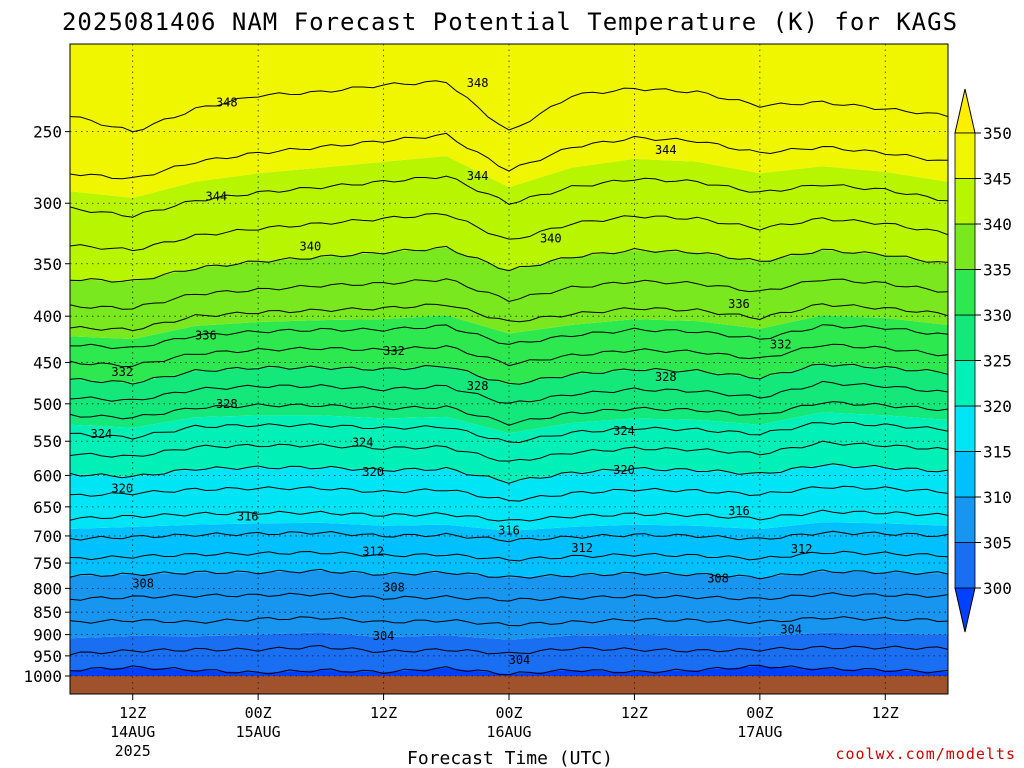 This screenshot has height=768, width=1024. Describe the element at coordinates (133, 751) in the screenshot. I see `x-tick-year: 2025` at that location.